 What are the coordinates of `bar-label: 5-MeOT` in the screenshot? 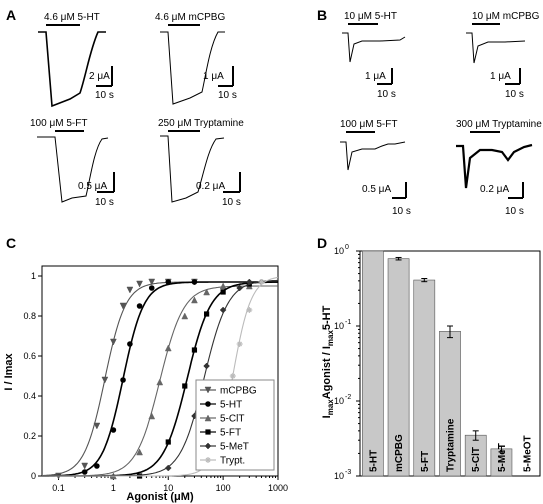 It's located at (528, 453).